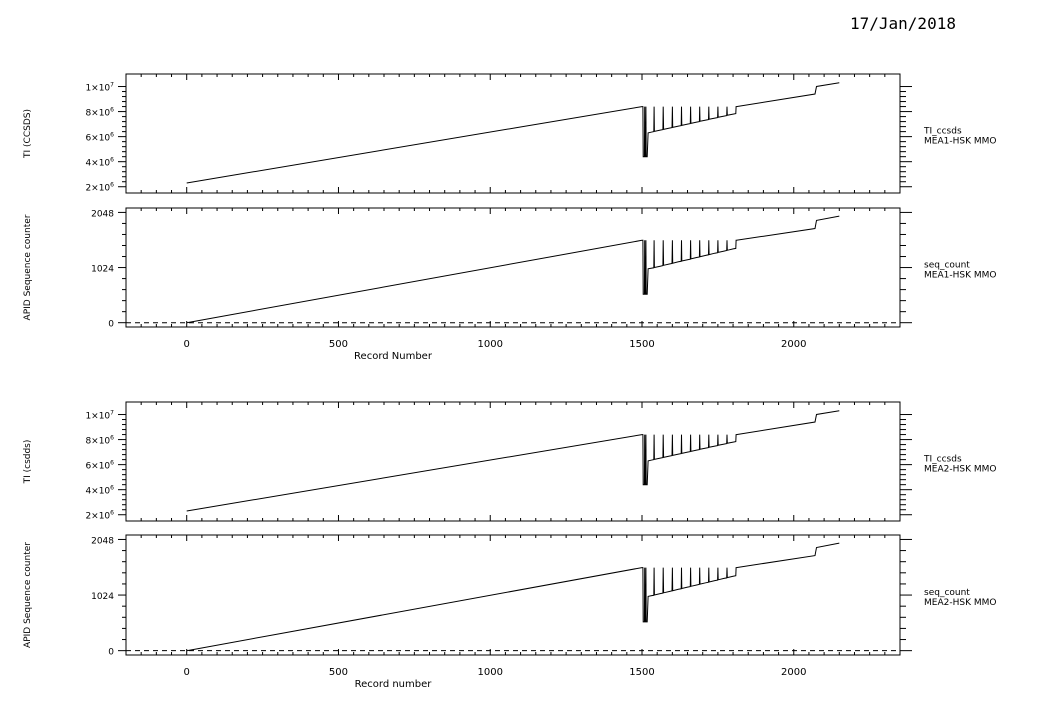  What do you see at coordinates (28, 462) in the screenshot?
I see `y-axis-label: TI (csdds)` at bounding box center [28, 462].